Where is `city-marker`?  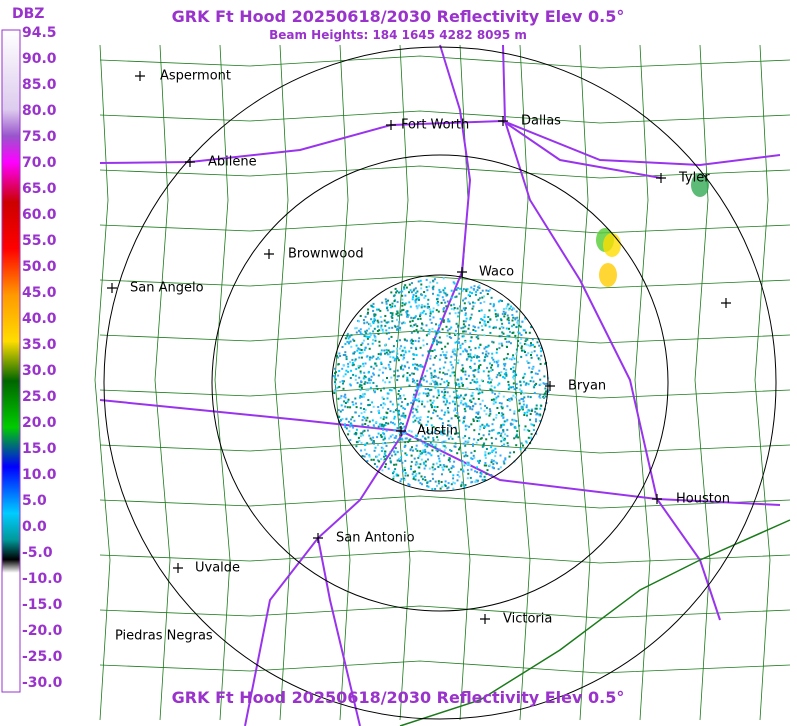
city-marker is located at coordinates (112, 288).